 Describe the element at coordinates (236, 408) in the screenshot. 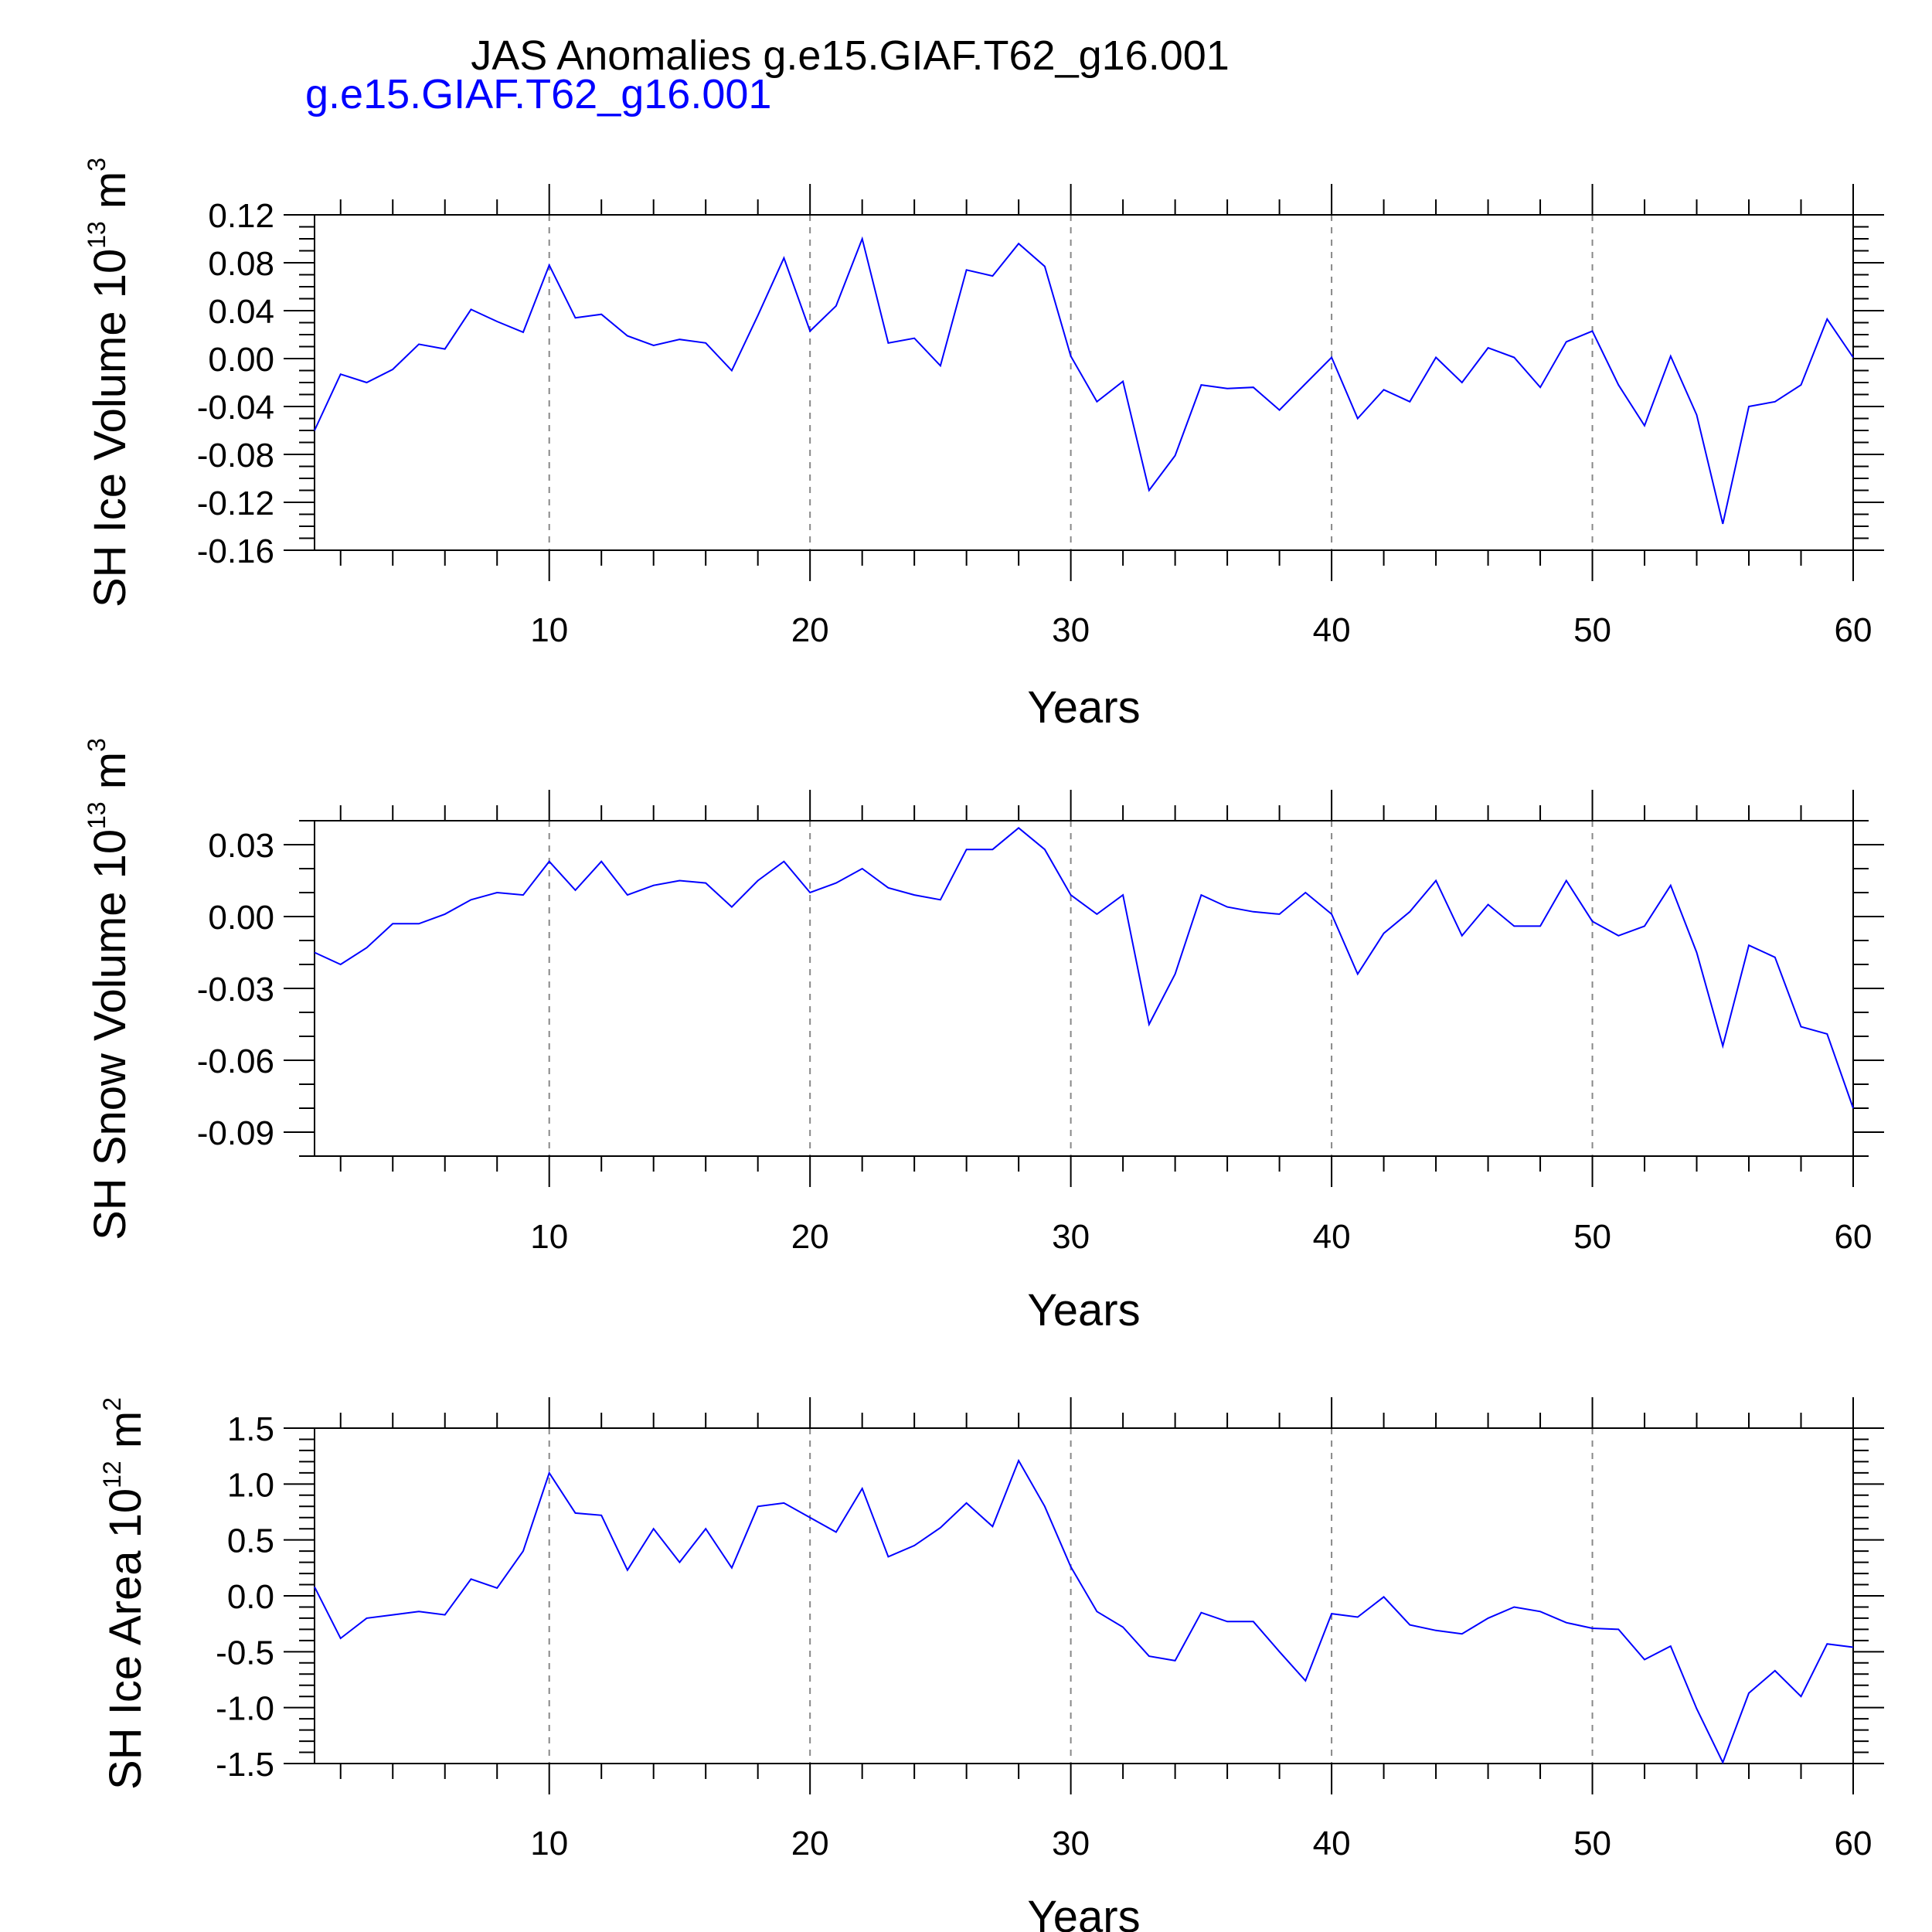

I see `y-tick-label: -0.04` at that location.